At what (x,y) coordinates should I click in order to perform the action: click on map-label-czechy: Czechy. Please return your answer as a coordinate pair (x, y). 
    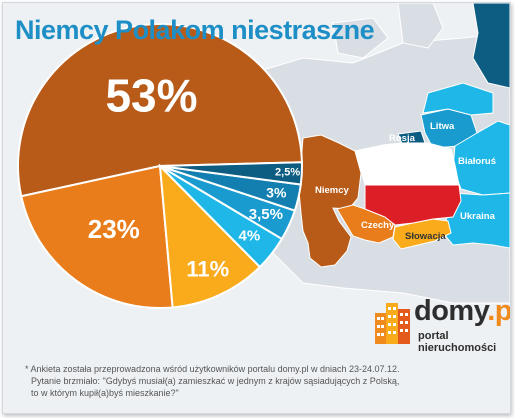
    Looking at the image, I should click on (378, 225).